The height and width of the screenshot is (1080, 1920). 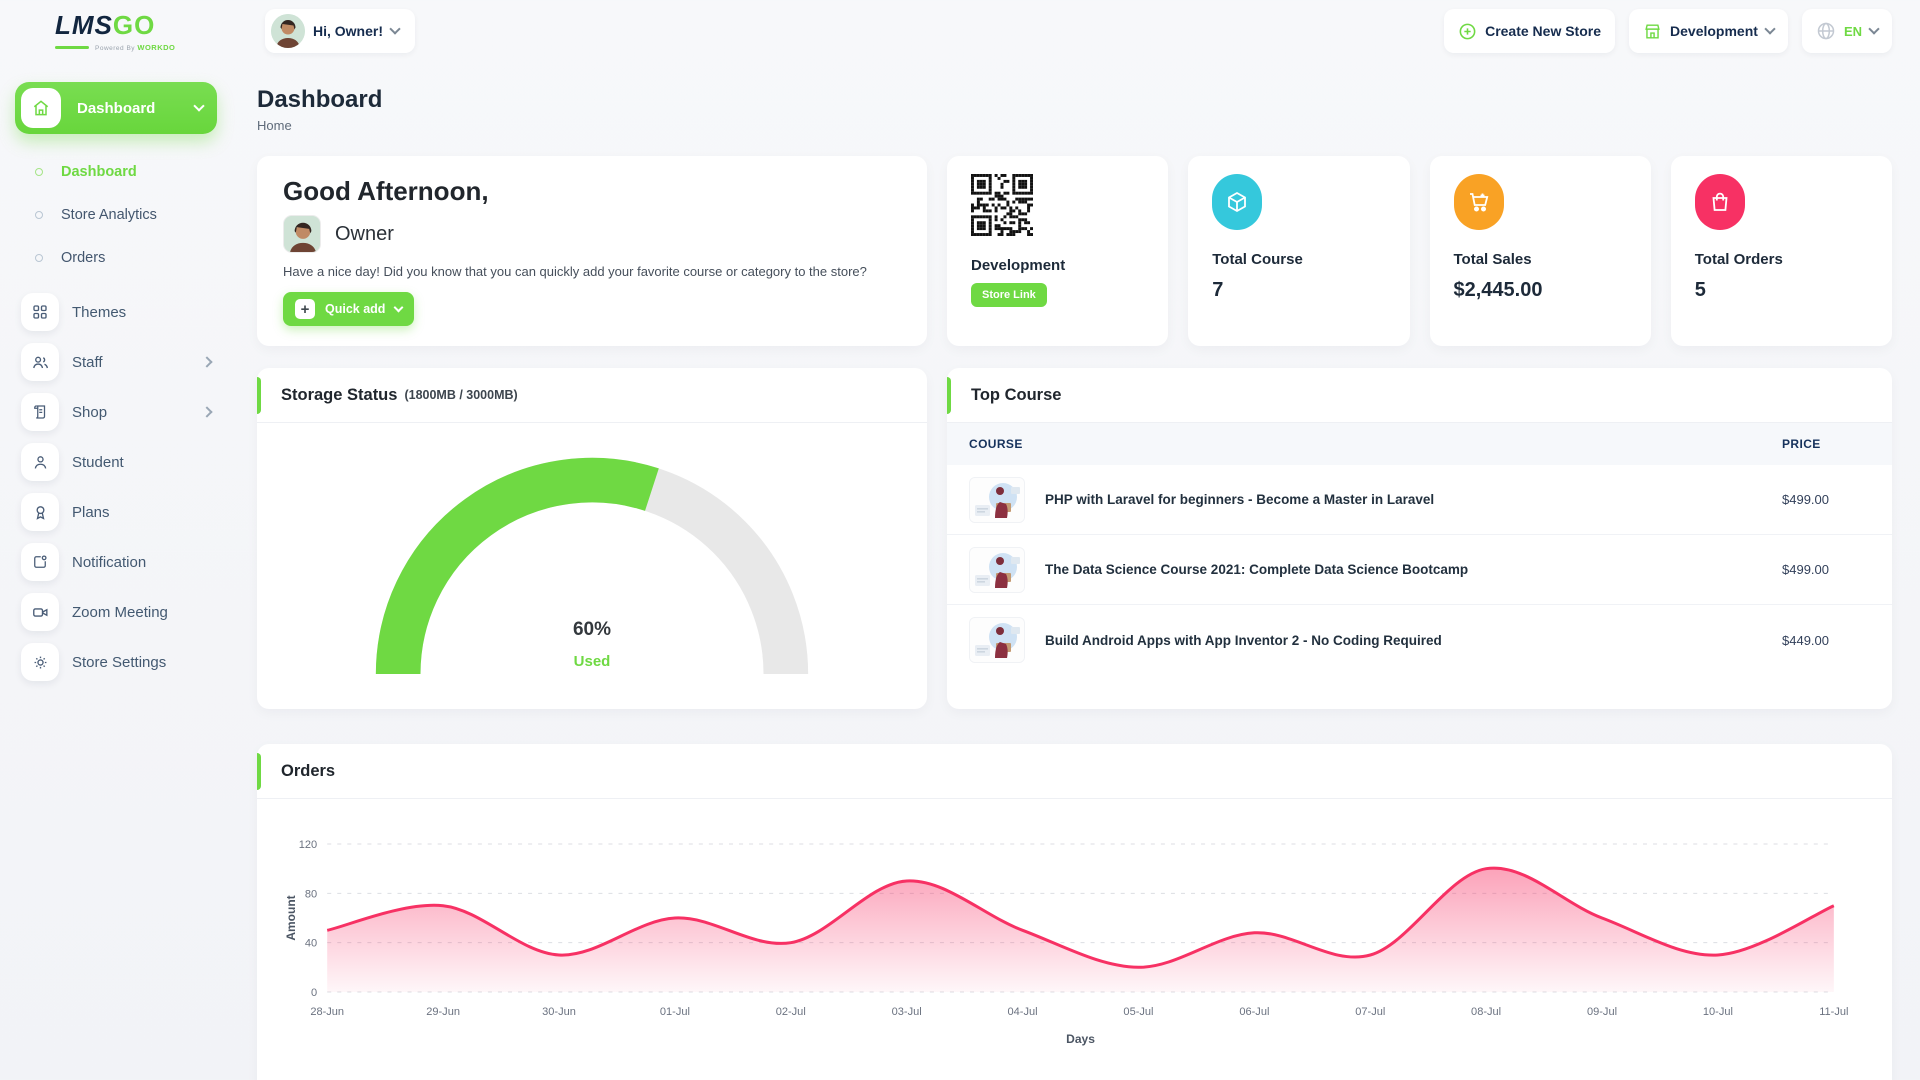 I want to click on svg-text: Amount, so click(x=291, y=917).